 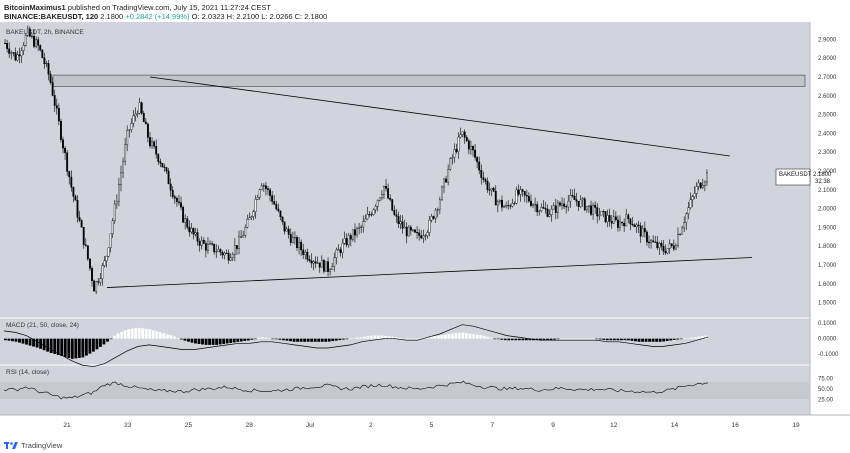 What do you see at coordinates (826, 401) in the screenshot?
I see `rsi-tick-label: 25.00` at bounding box center [826, 401].